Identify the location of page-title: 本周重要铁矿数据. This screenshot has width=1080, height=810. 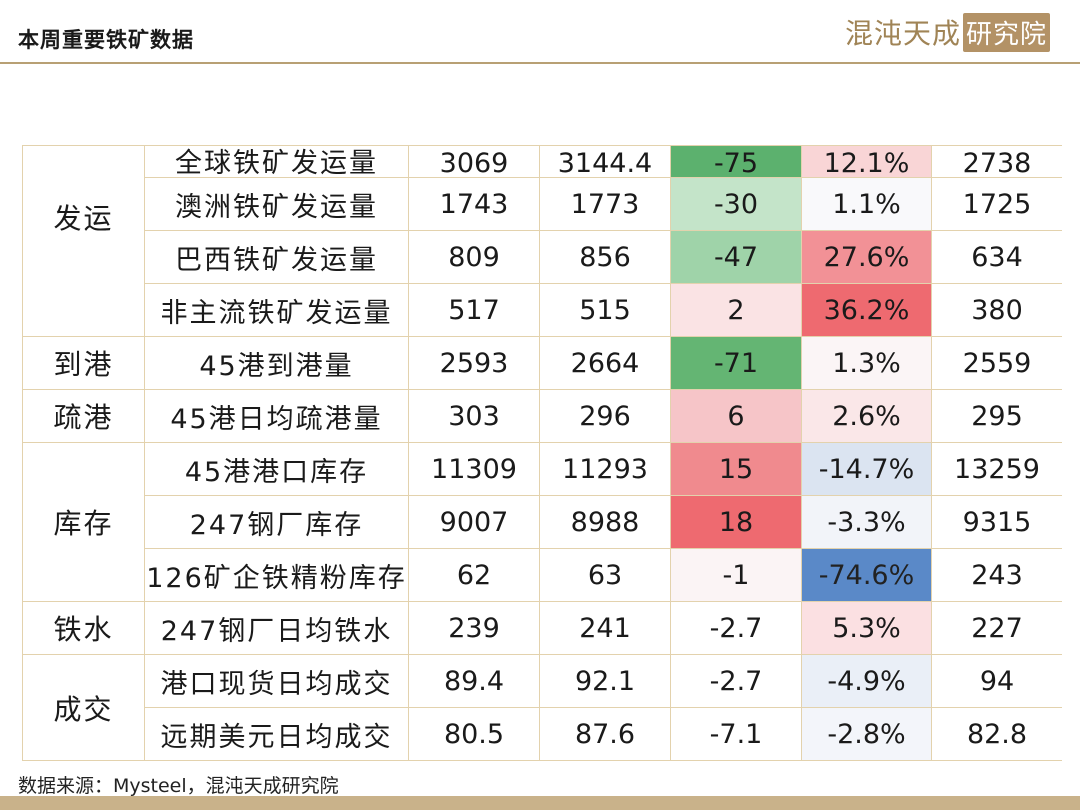
(106, 40).